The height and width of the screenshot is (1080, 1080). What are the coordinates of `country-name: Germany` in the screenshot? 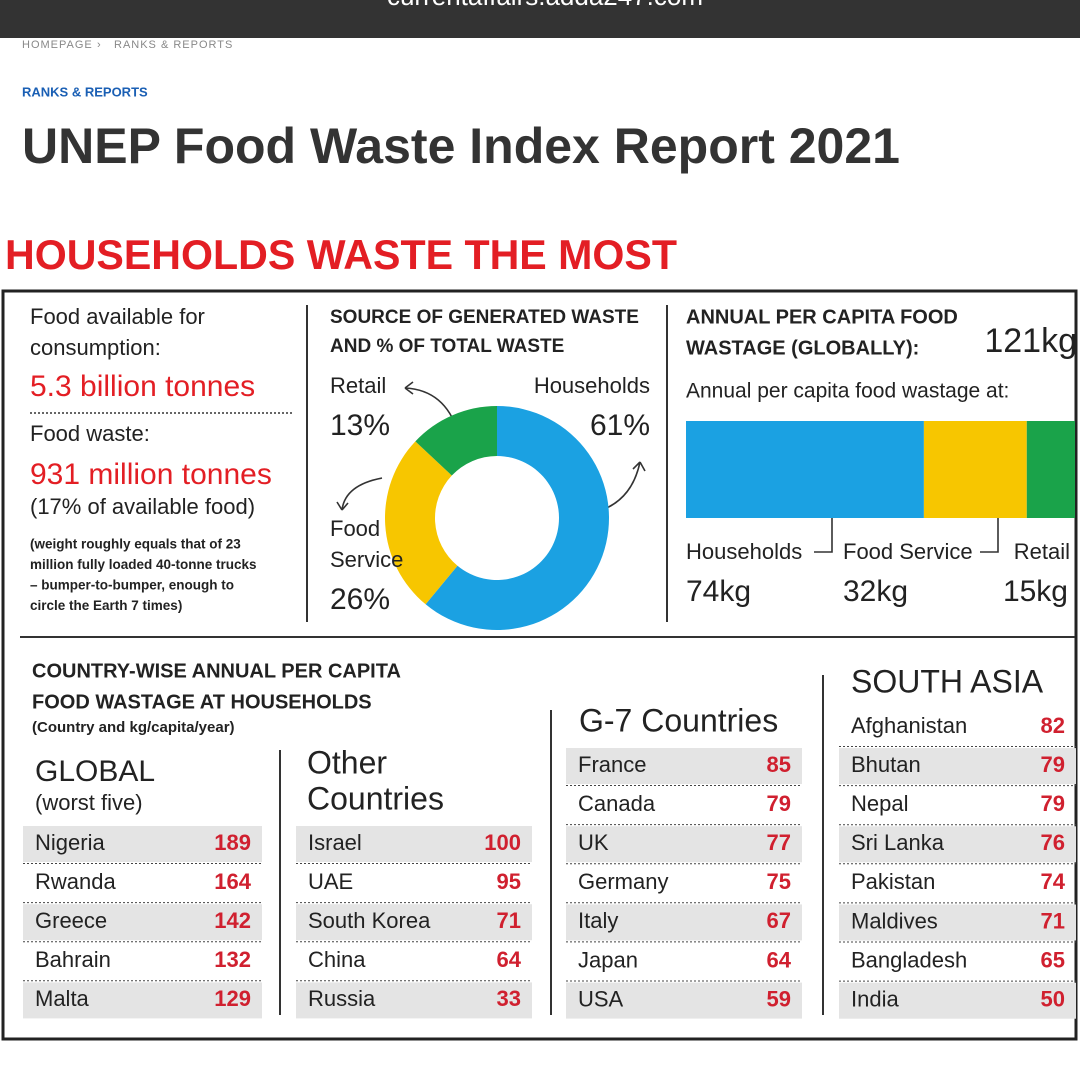 It's located at (623, 881).